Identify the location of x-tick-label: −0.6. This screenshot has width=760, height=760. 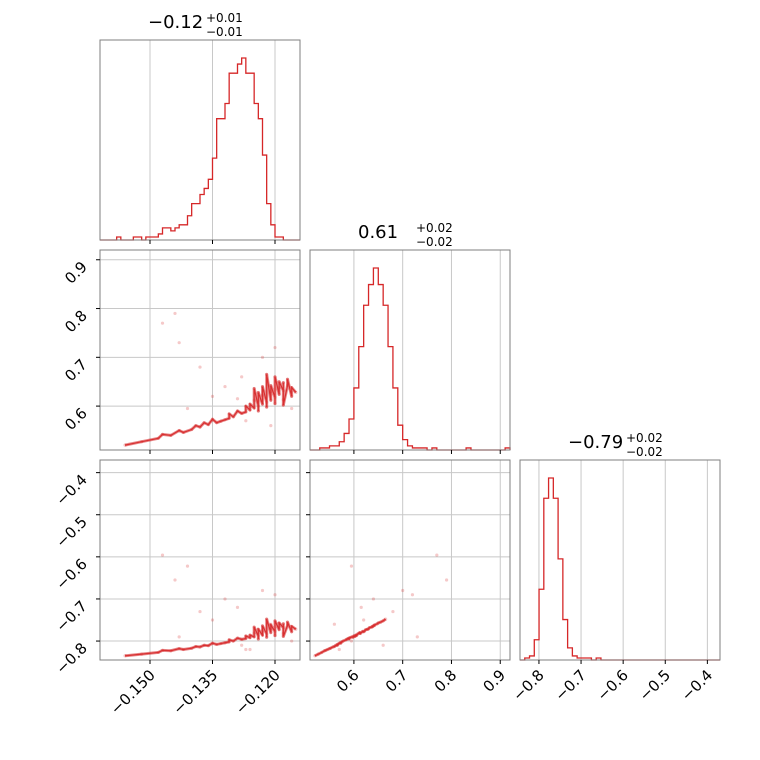
(612, 685).